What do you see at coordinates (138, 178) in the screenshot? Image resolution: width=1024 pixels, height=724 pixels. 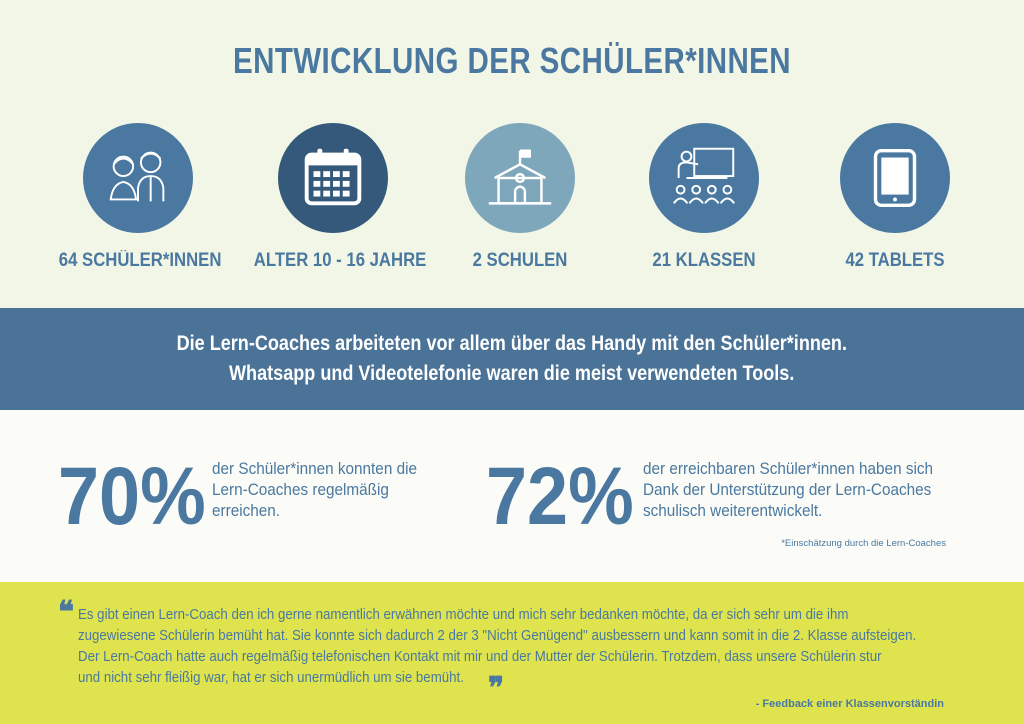 I see `students-icon` at bounding box center [138, 178].